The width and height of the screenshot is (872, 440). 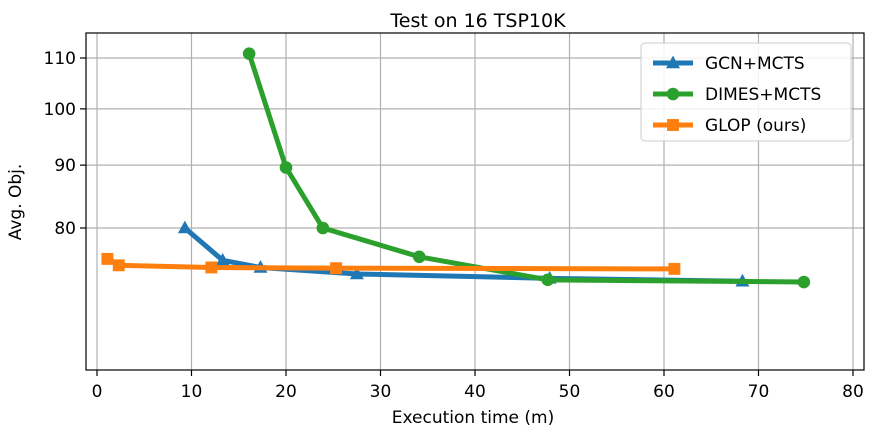 What do you see at coordinates (759, 392) in the screenshot?
I see `x-tick-label: 70` at bounding box center [759, 392].